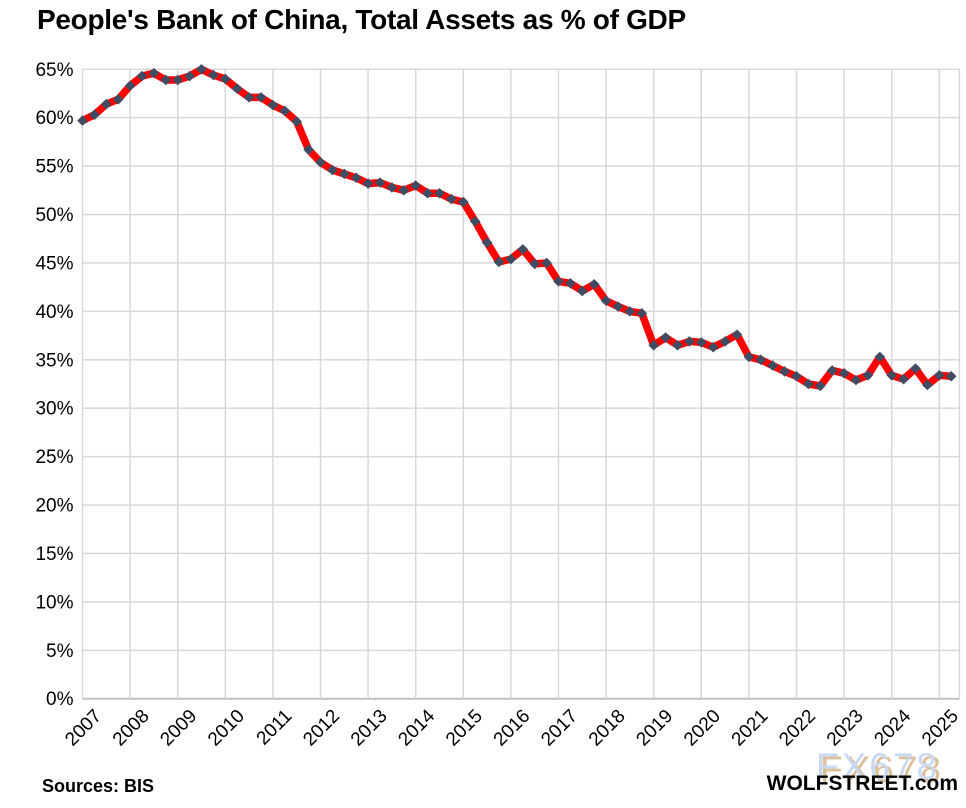 The image size is (966, 808). What do you see at coordinates (54, 457) in the screenshot?
I see `y-tick-label: 25%` at bounding box center [54, 457].